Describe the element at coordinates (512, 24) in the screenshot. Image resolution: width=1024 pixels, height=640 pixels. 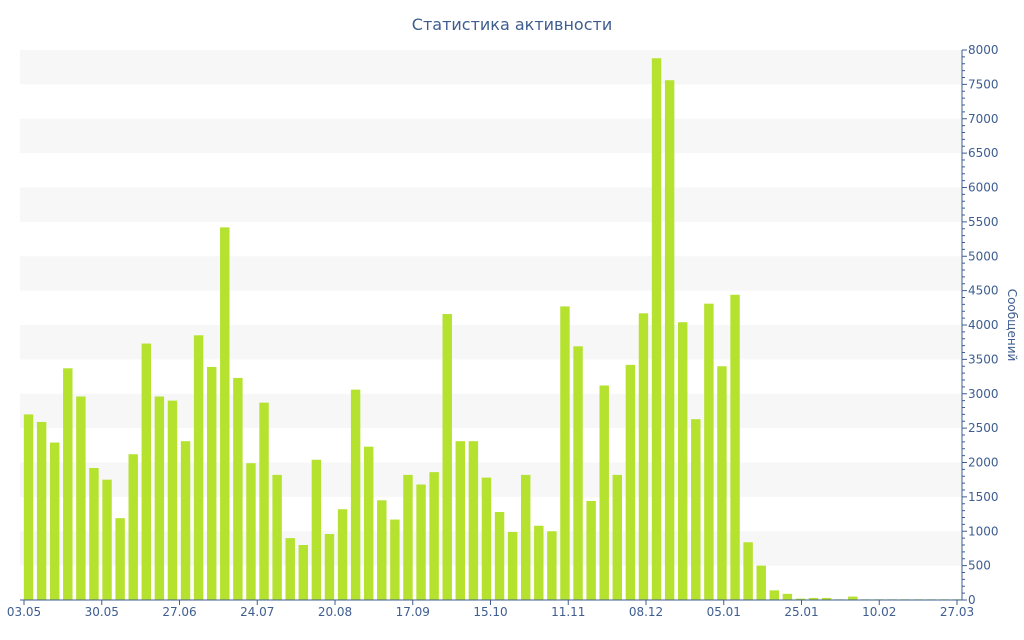
I see `chart-title: Статистика активности` at that location.